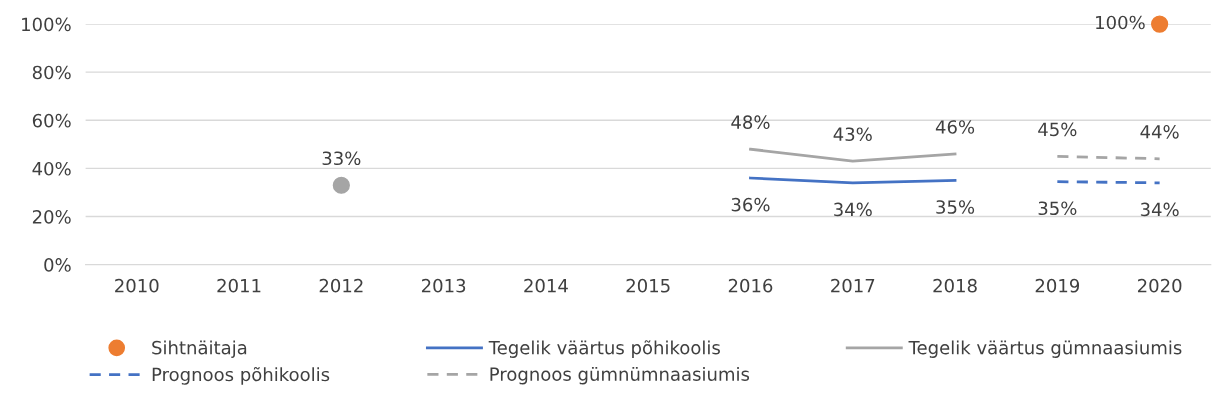  I want to click on data-label: 43%, so click(852, 134).